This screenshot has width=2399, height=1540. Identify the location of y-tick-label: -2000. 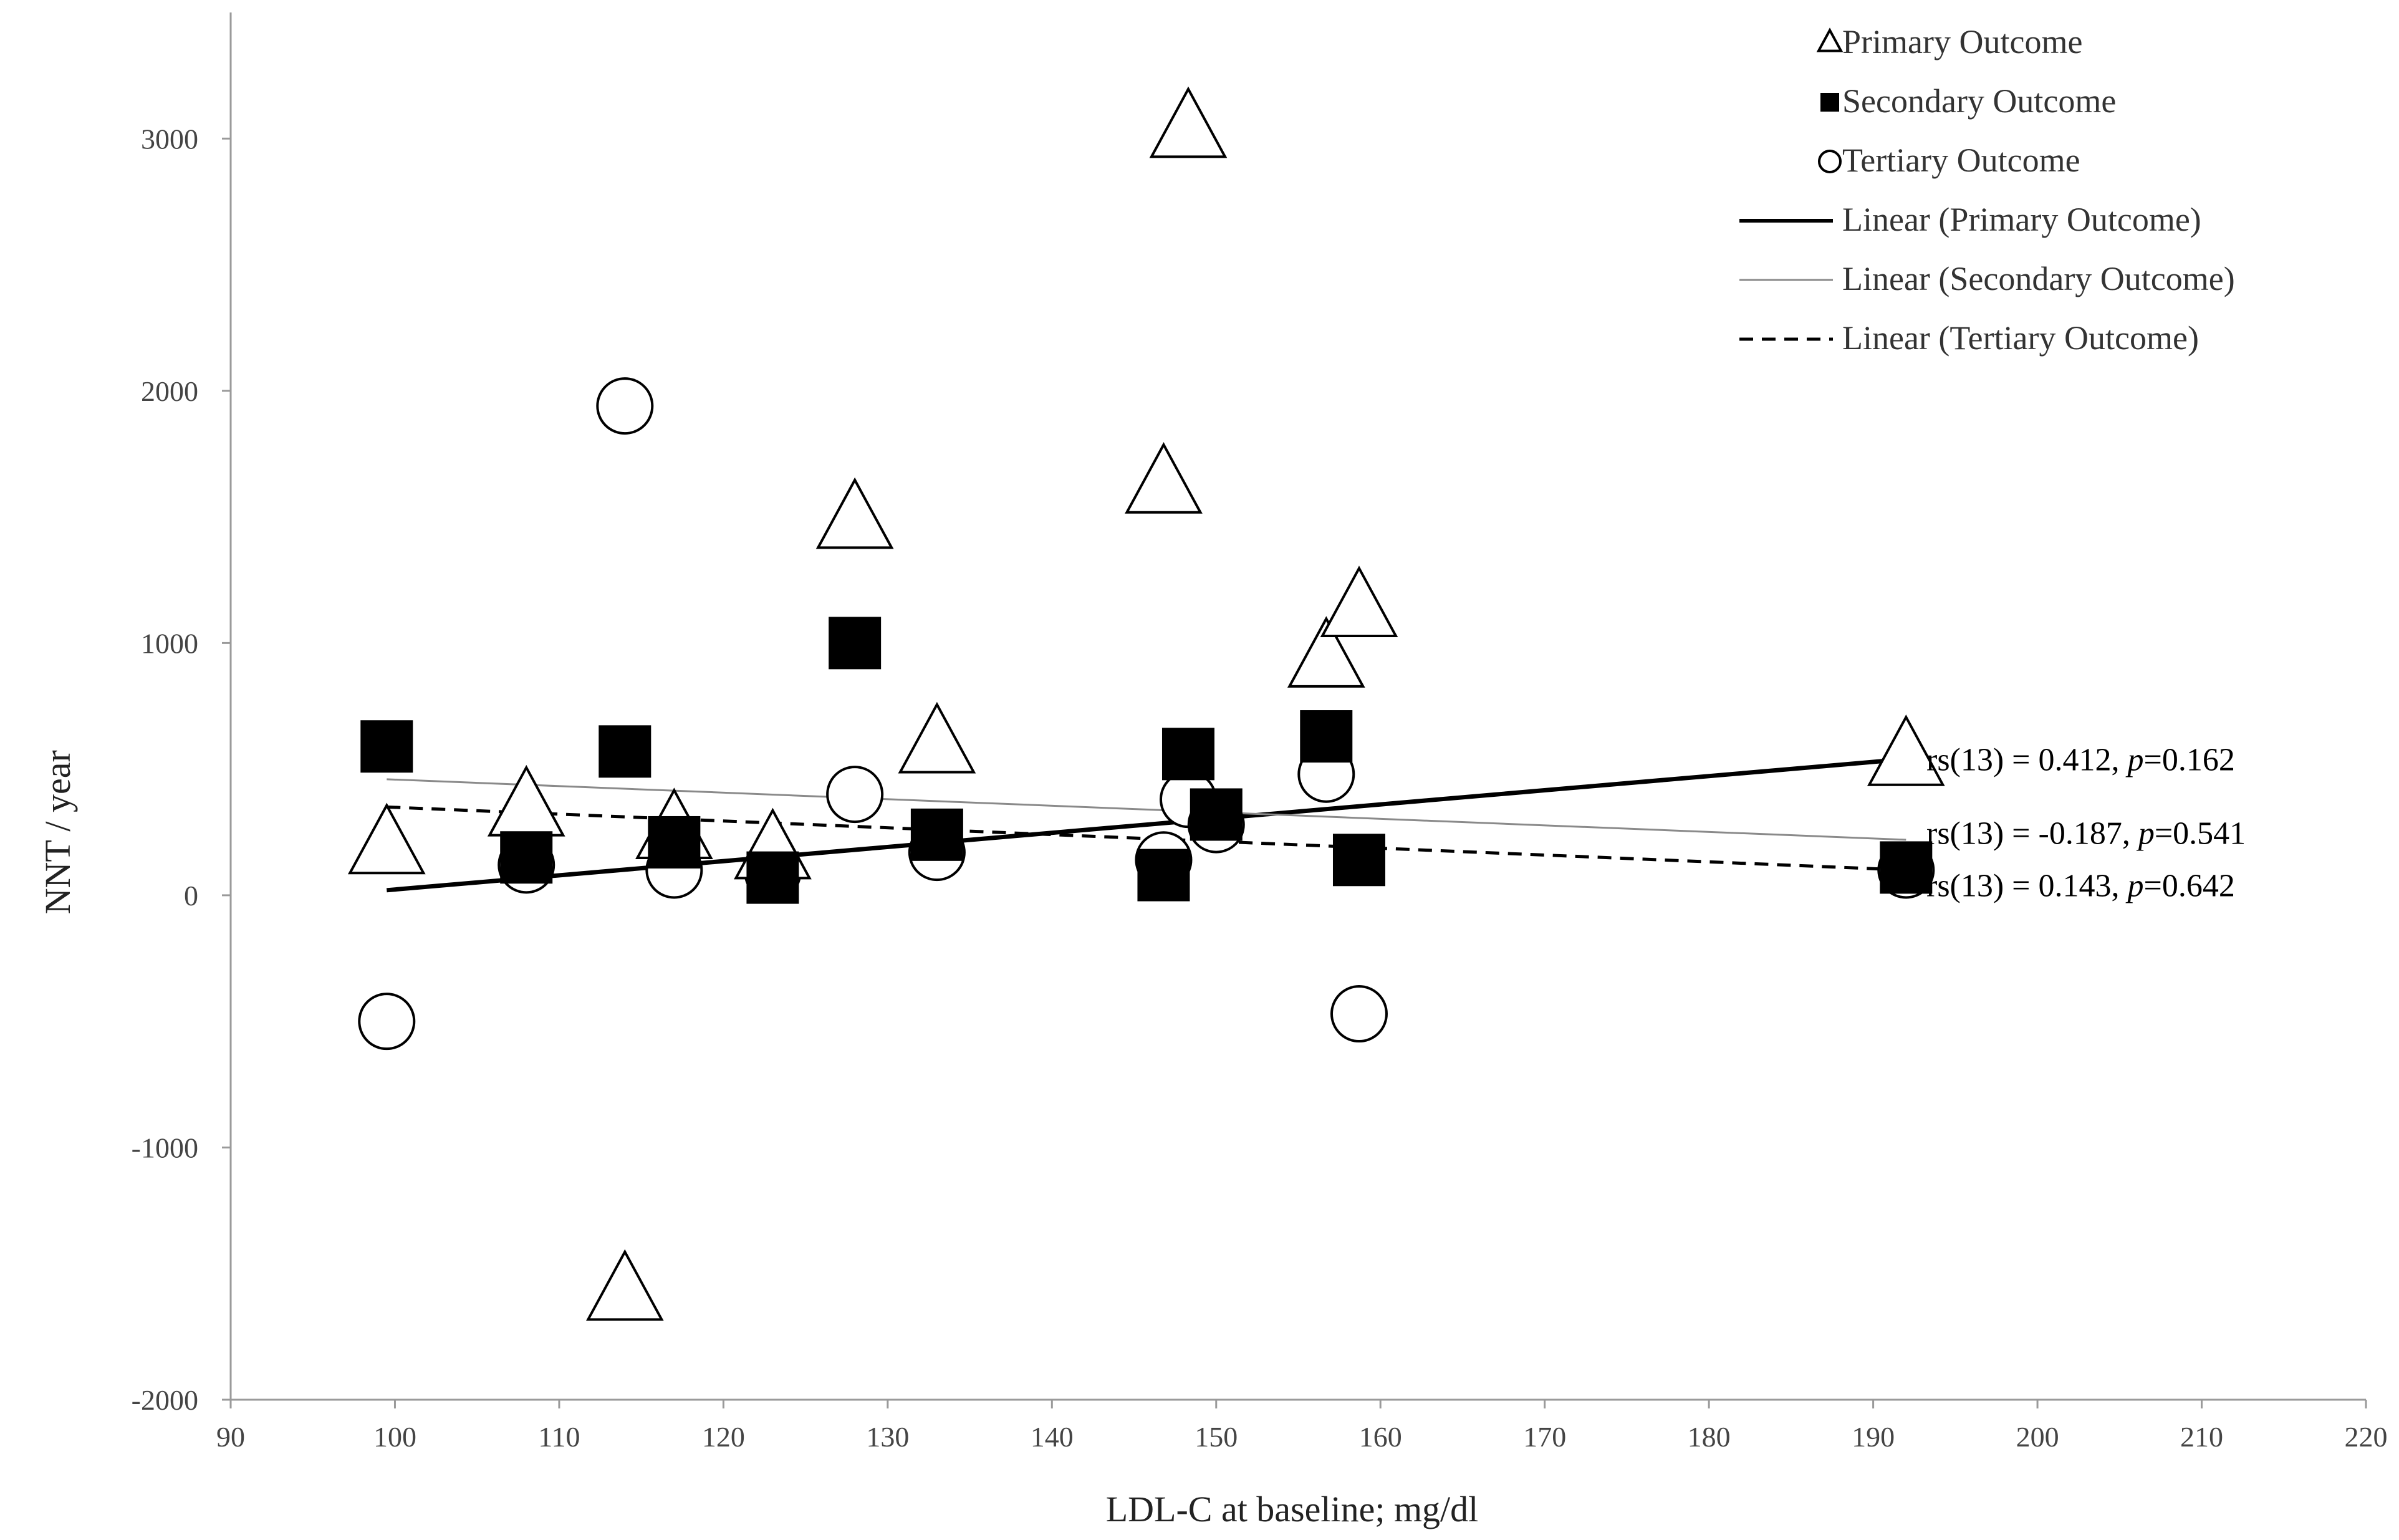
(165, 1400).